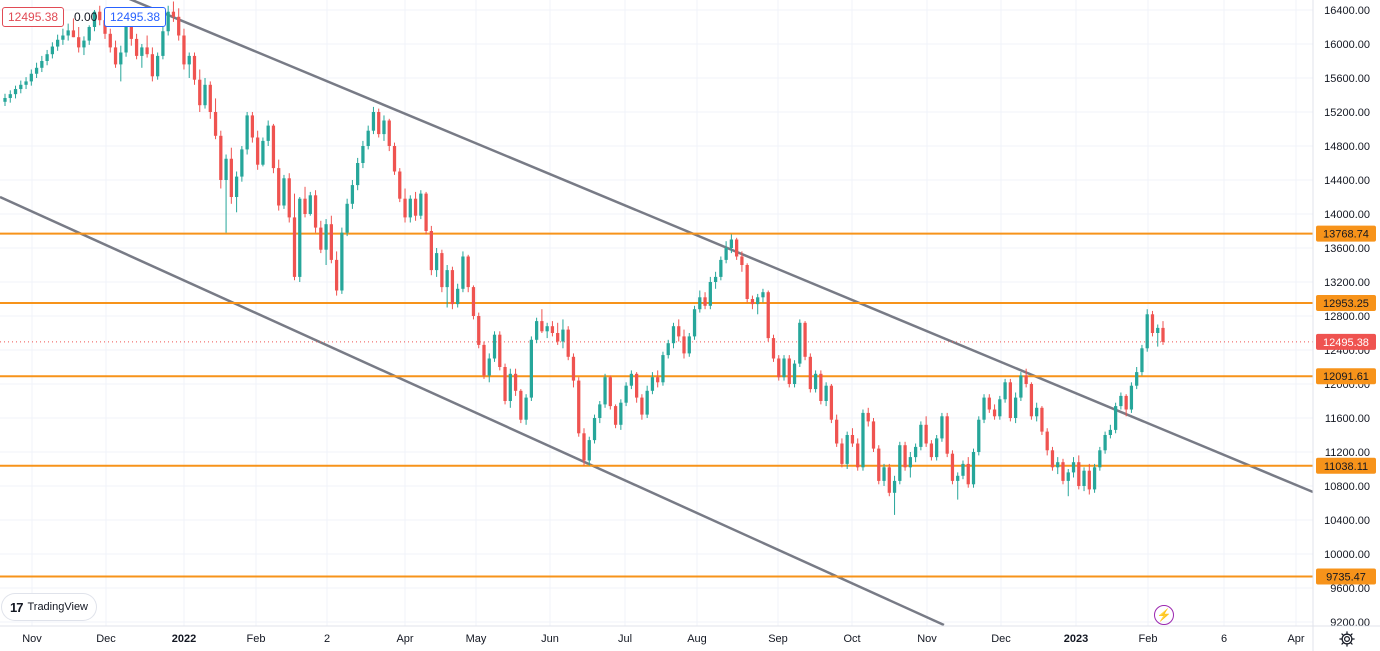  Describe the element at coordinates (1164, 615) in the screenshot. I see `lightning-icon: ⚡` at that location.